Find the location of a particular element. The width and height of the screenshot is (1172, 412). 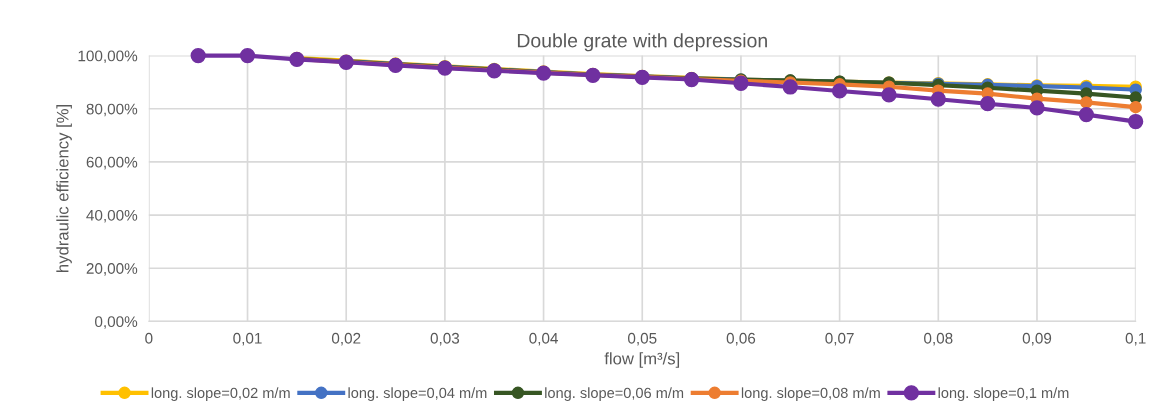

x-tick-label: 0,1 is located at coordinates (1135, 339).